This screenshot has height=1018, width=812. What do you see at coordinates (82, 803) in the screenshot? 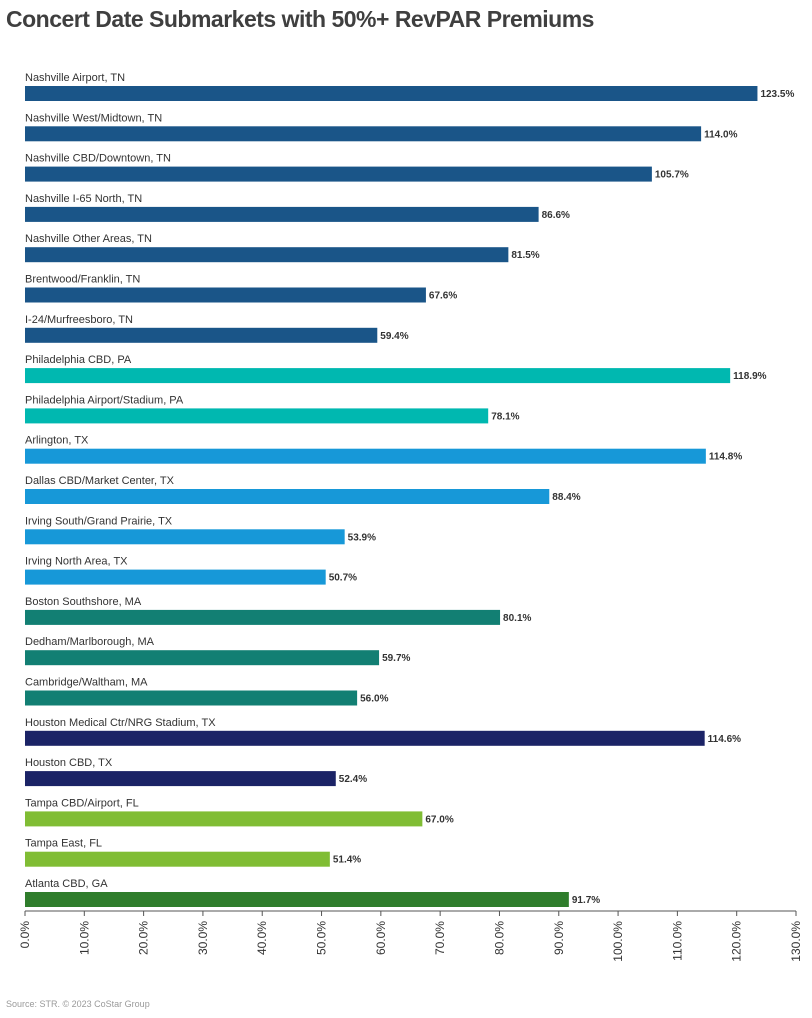
I see `category-label: Tampa CBD/Airport, FL` at bounding box center [82, 803].